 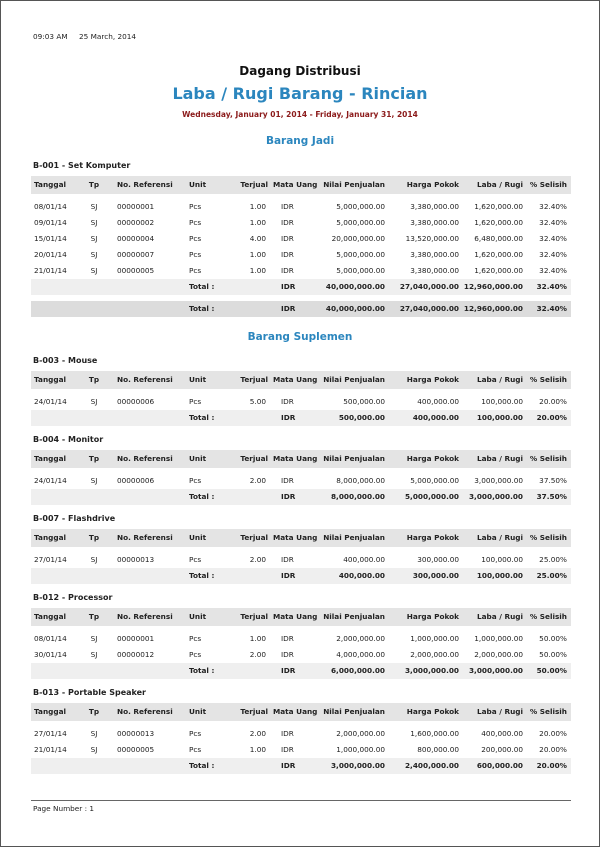 I want to click on row-cell: 200,000.00, so click(x=502, y=749).